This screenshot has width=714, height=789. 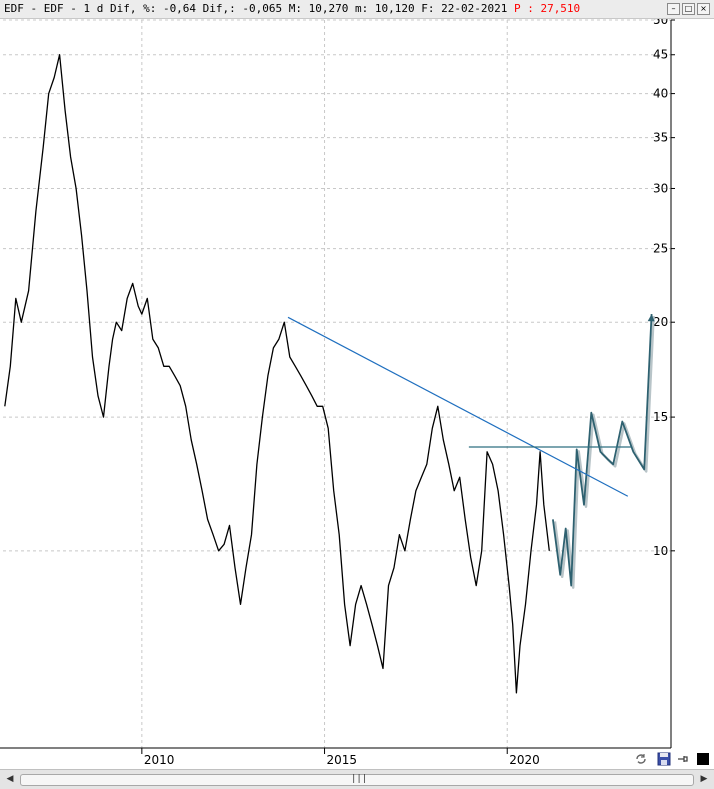 I want to click on y-tick-label: 35, so click(x=660, y=138).